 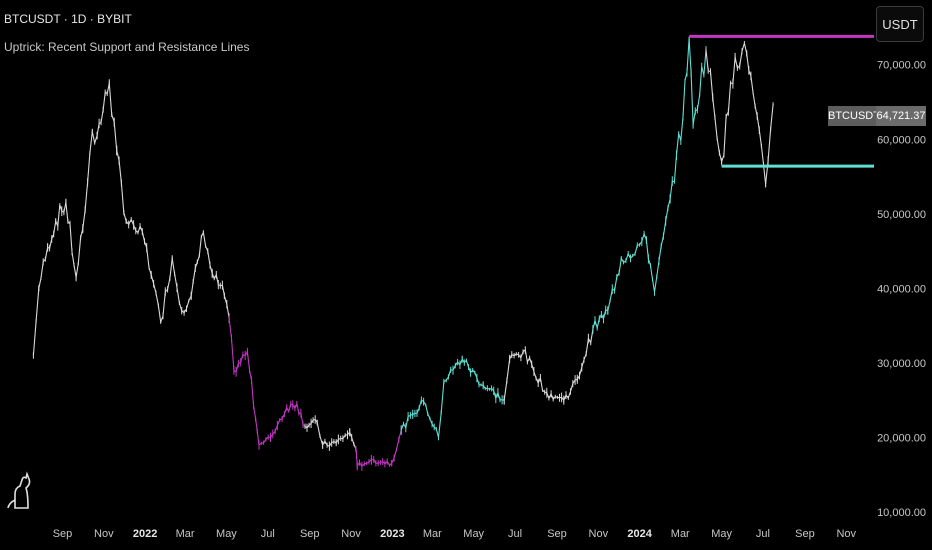 I want to click on y-tick-label: 60,000.00, so click(x=901, y=140).